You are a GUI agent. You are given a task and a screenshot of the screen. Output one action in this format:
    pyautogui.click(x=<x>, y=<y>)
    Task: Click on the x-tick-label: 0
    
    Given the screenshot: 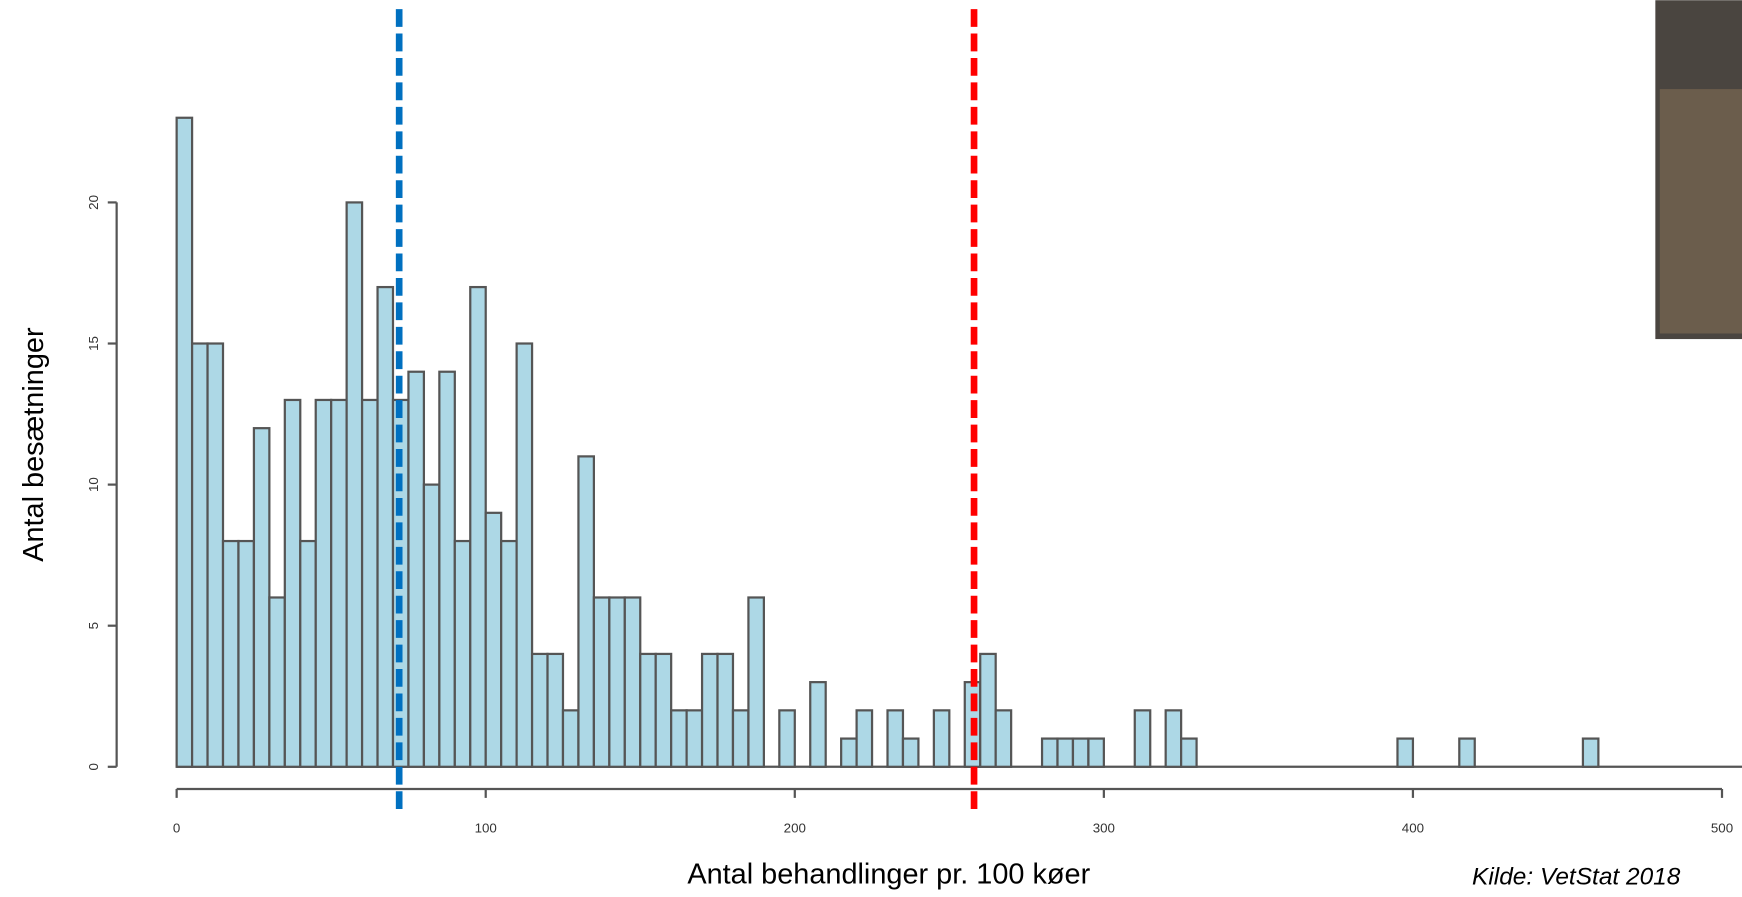 What is the action you would take?
    pyautogui.click(x=176, y=828)
    